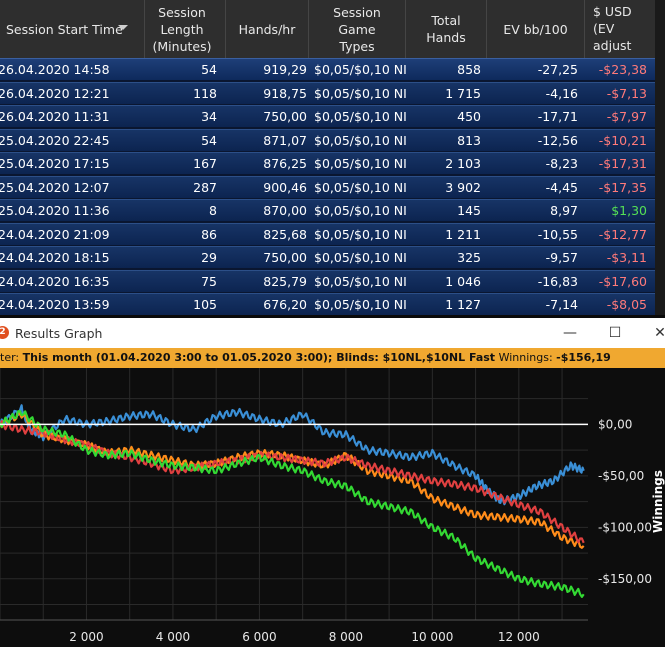 Image resolution: width=665 pixels, height=647 pixels. What do you see at coordinates (59, 333) in the screenshot?
I see `window-title: Results Graph` at bounding box center [59, 333].